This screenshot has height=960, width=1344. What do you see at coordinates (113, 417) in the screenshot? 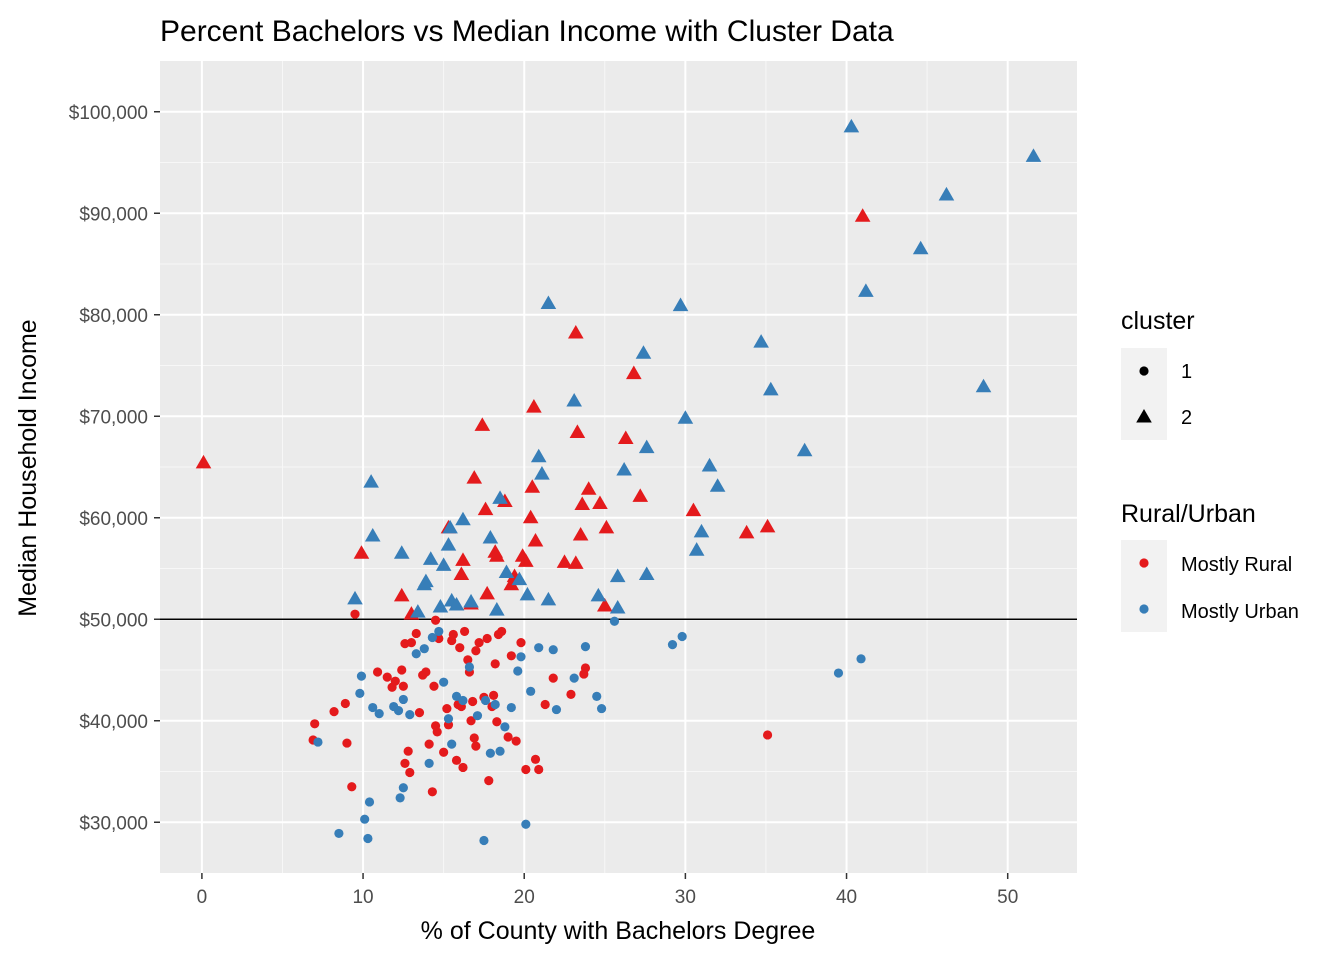
I see `y-tick-label: $70,000` at bounding box center [113, 417].